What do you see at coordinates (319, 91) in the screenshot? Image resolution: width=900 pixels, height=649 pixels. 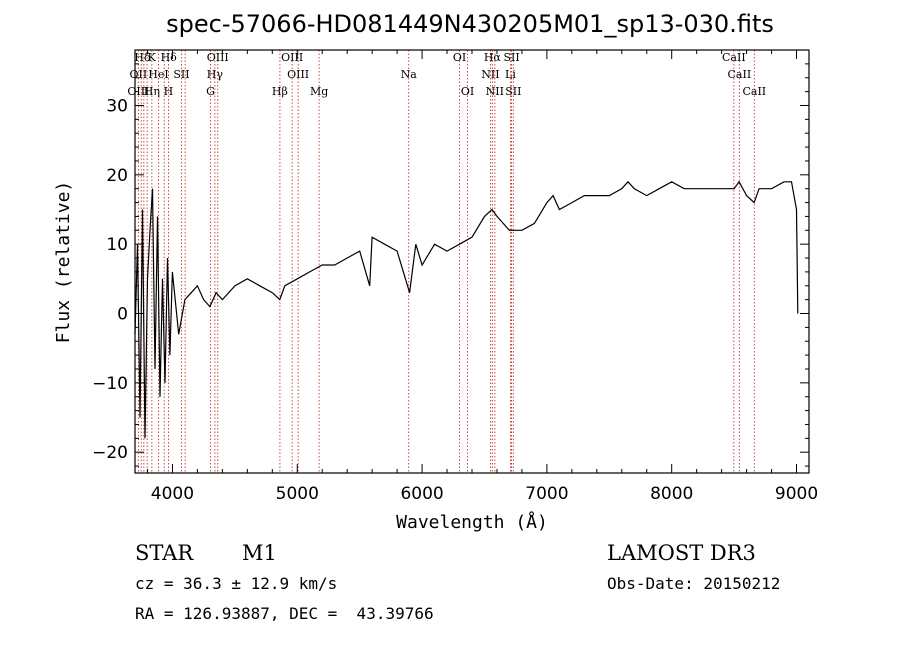 I see `line-label-23: Mg` at bounding box center [319, 91].